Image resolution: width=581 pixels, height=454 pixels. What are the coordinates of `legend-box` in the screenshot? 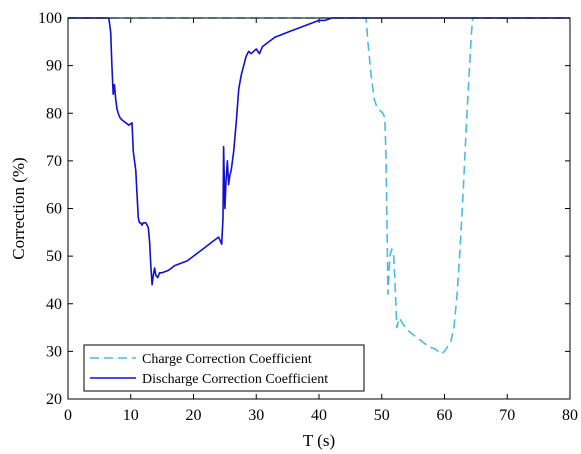 It's located at (224, 368).